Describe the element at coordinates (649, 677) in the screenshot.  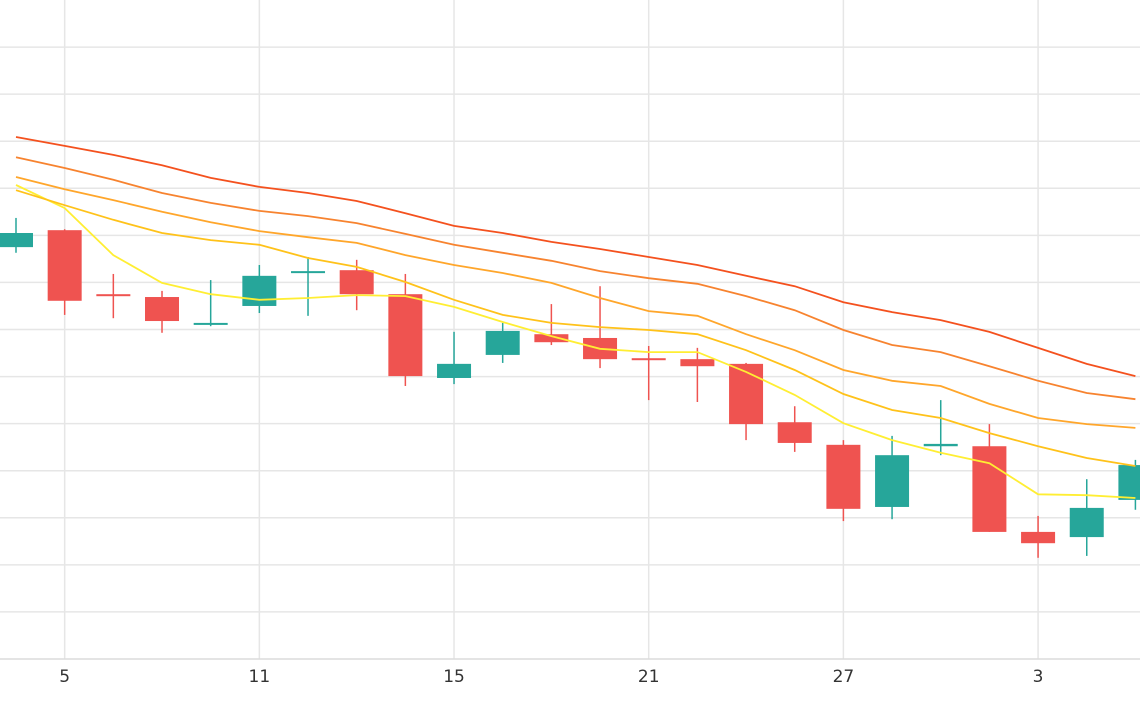
I see `x-tick-label: 21` at that location.